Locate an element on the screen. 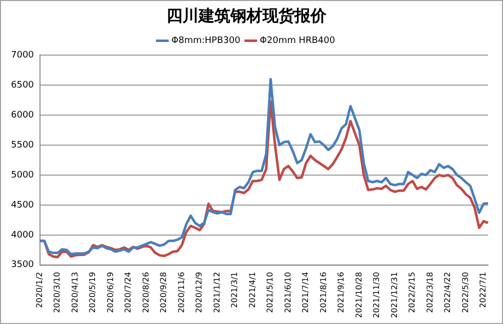 The image size is (503, 324). x-tick-label: 2020/9/28 is located at coordinates (163, 292).